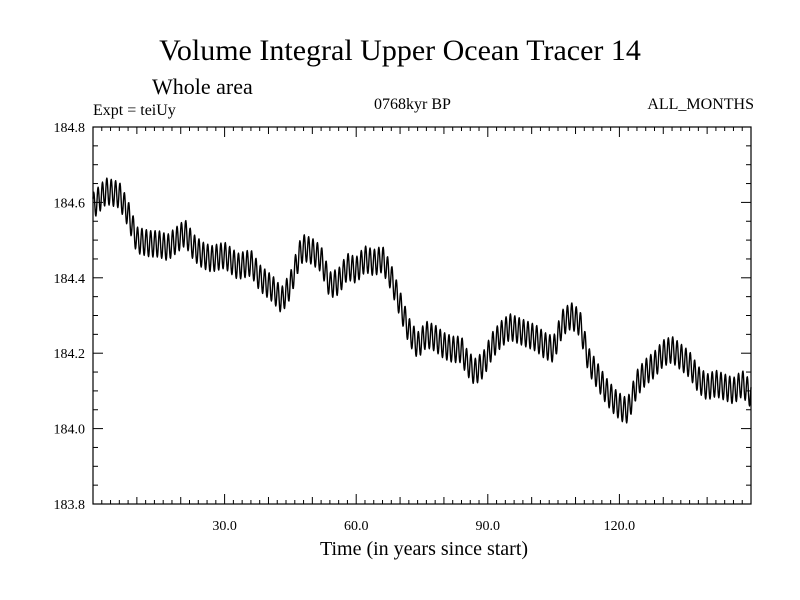  Describe the element at coordinates (202, 86) in the screenshot. I see `chart-subtitle: Whole area` at that location.